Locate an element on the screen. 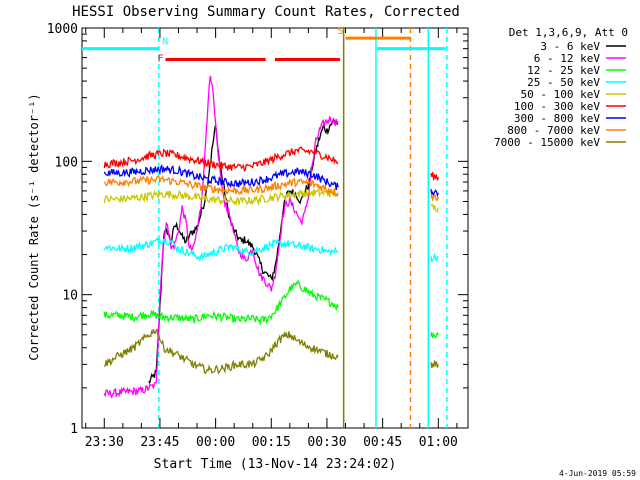 The width and height of the screenshot is (640, 480). x-tick-label: 00:00 is located at coordinates (215, 442).